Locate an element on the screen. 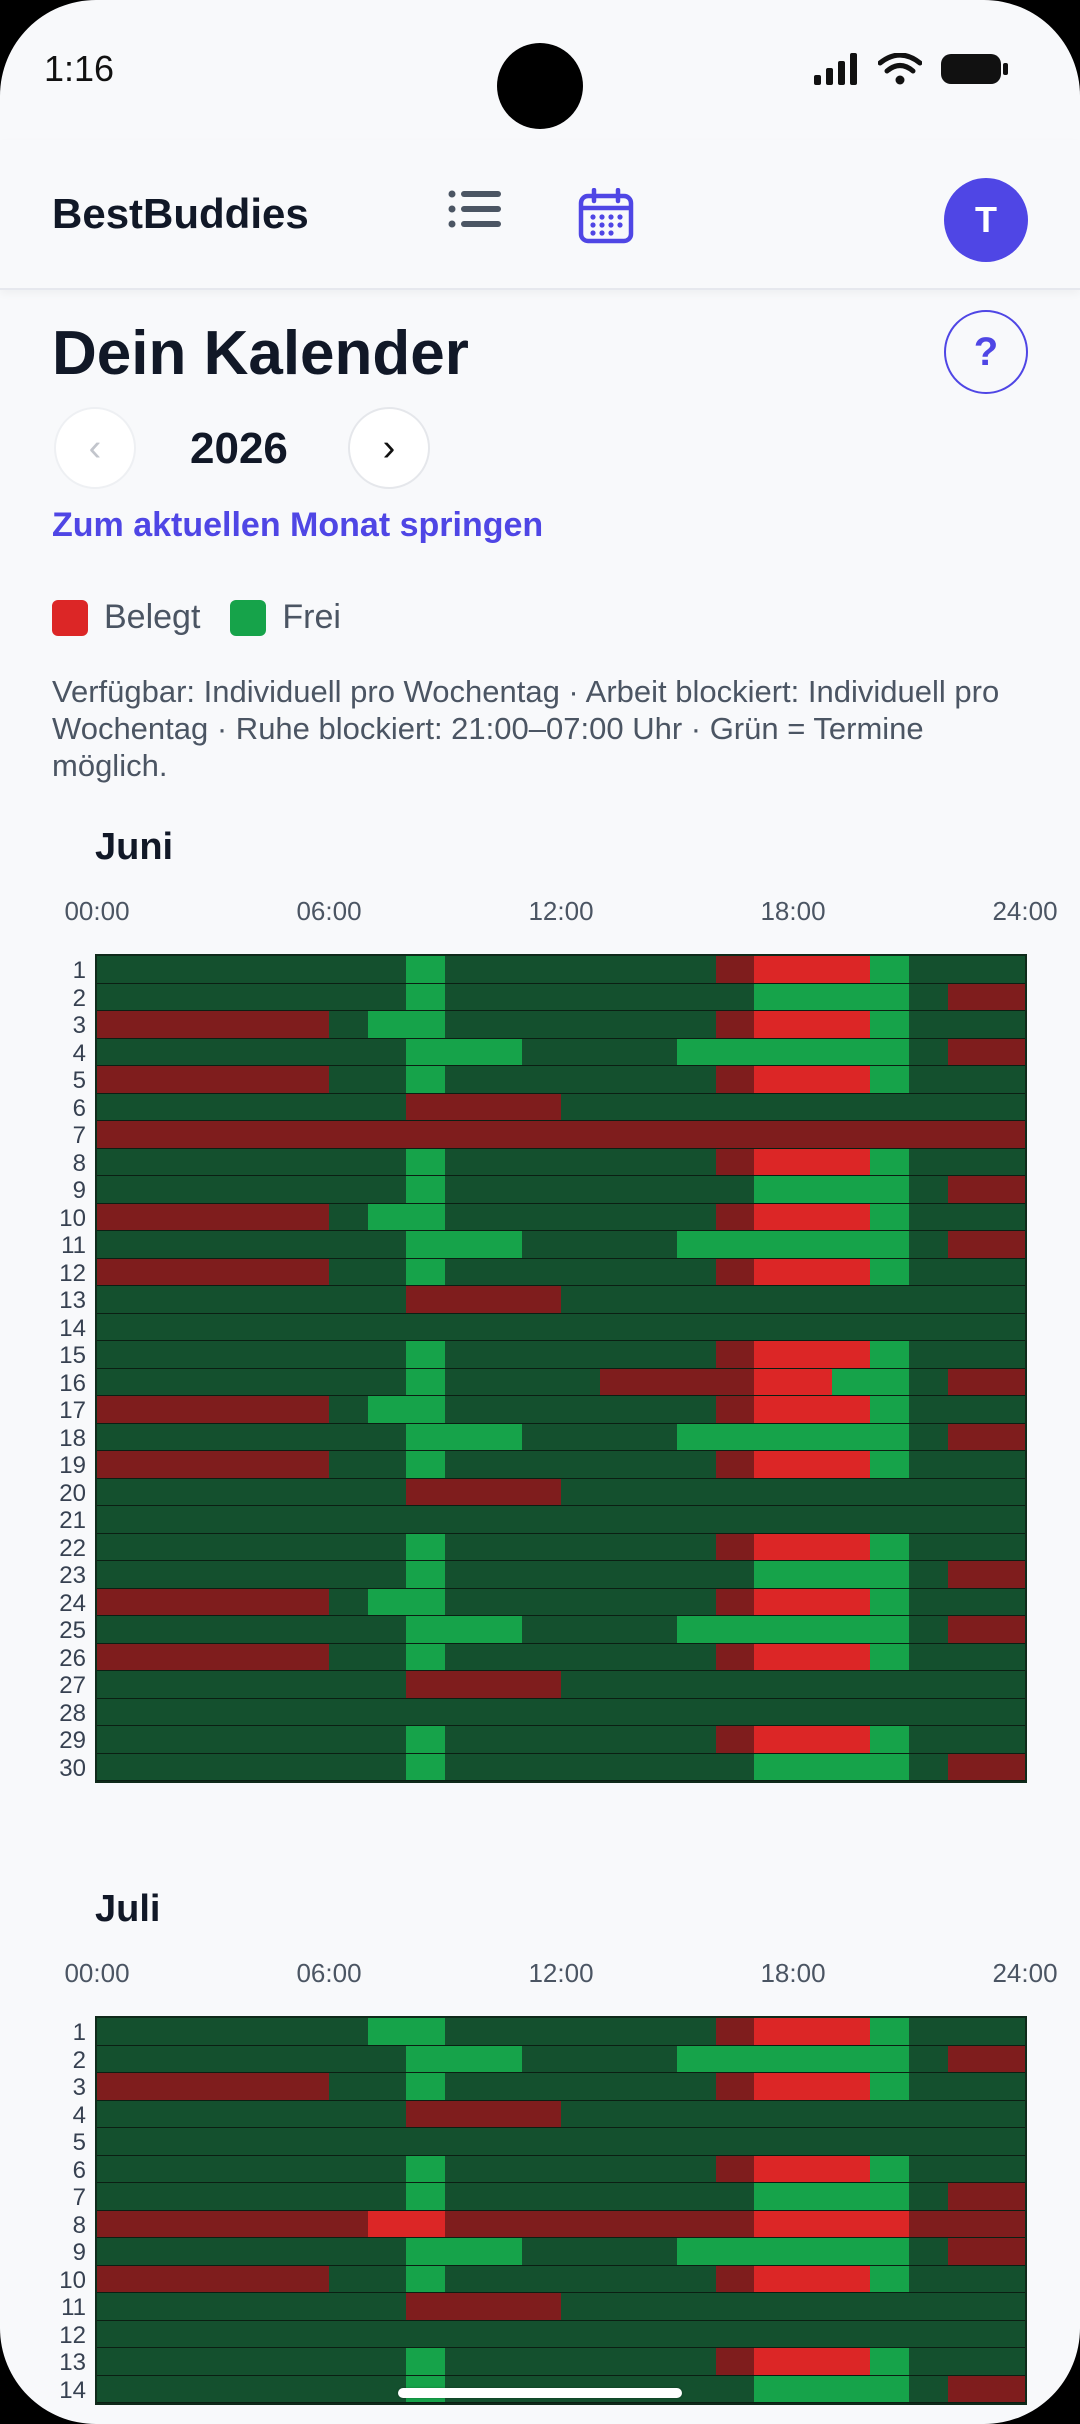 This screenshot has height=2424, width=1080. list-view-icon is located at coordinates (475, 209).